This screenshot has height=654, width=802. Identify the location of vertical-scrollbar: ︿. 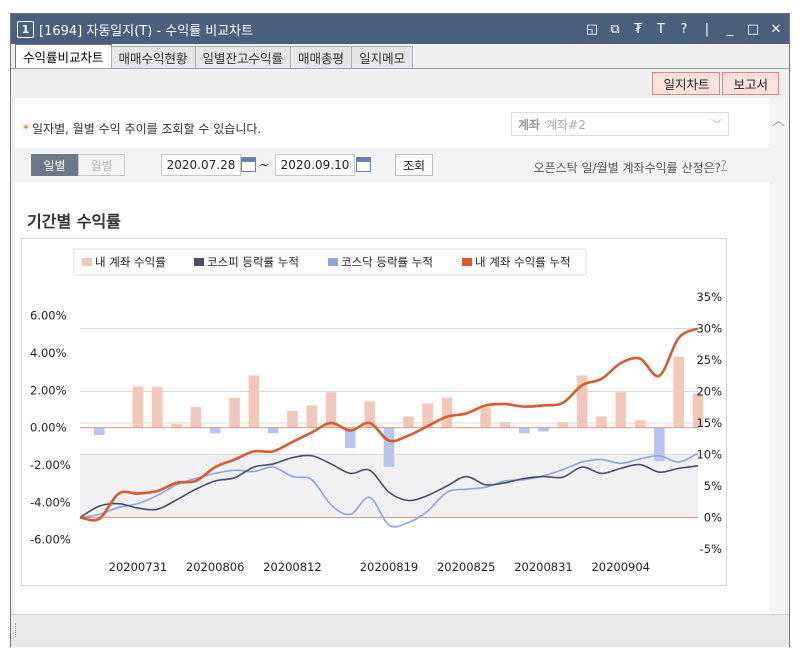
(778, 356).